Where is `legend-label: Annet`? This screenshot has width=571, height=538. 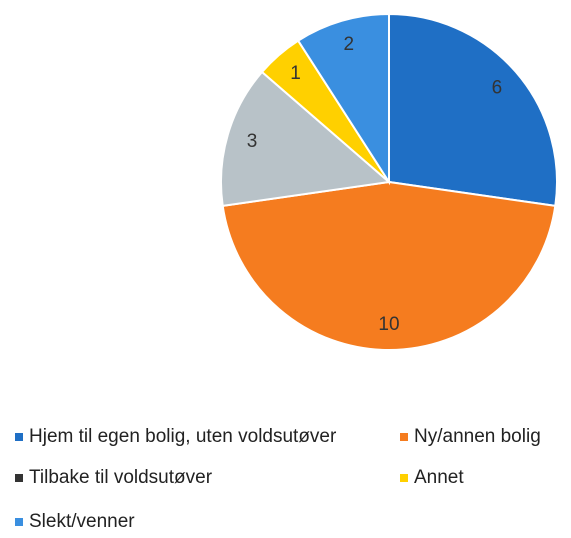 legend-label: Annet is located at coordinates (439, 477).